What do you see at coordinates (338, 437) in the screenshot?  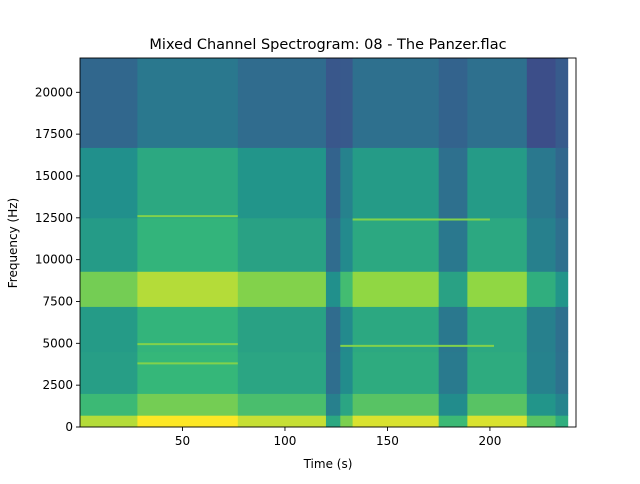 I see `x-axis: 50 100 150 200` at bounding box center [338, 437].